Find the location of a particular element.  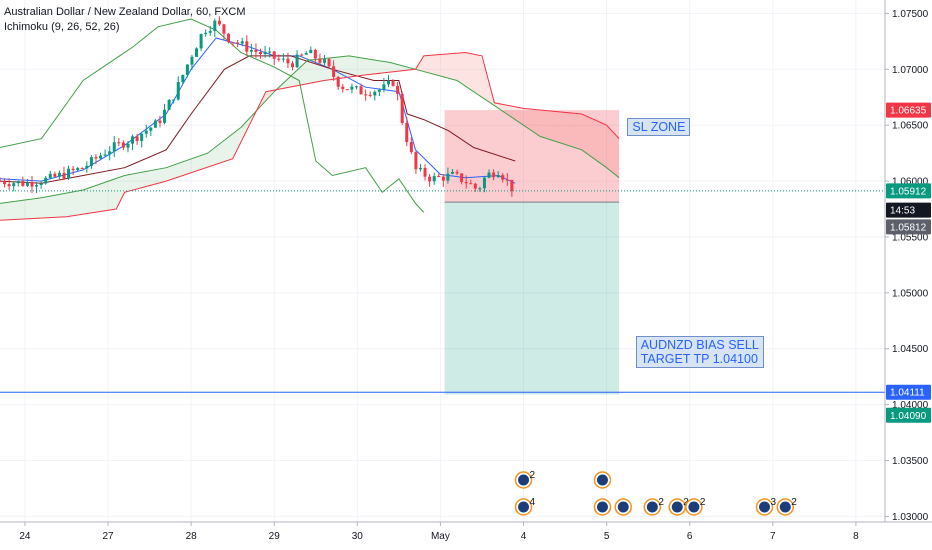

ichimoku-base-line is located at coordinates (258, 119).